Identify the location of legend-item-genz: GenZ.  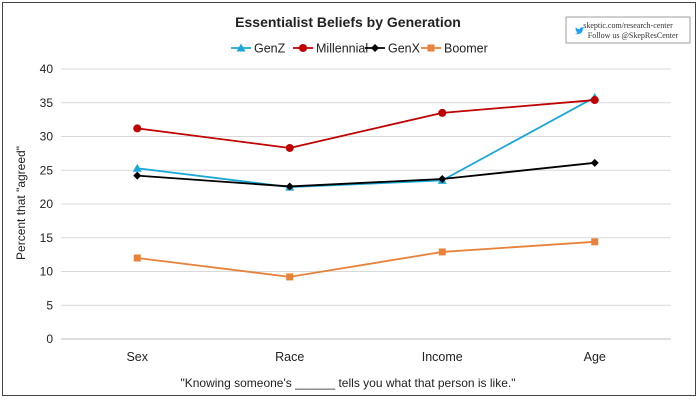
(258, 49).